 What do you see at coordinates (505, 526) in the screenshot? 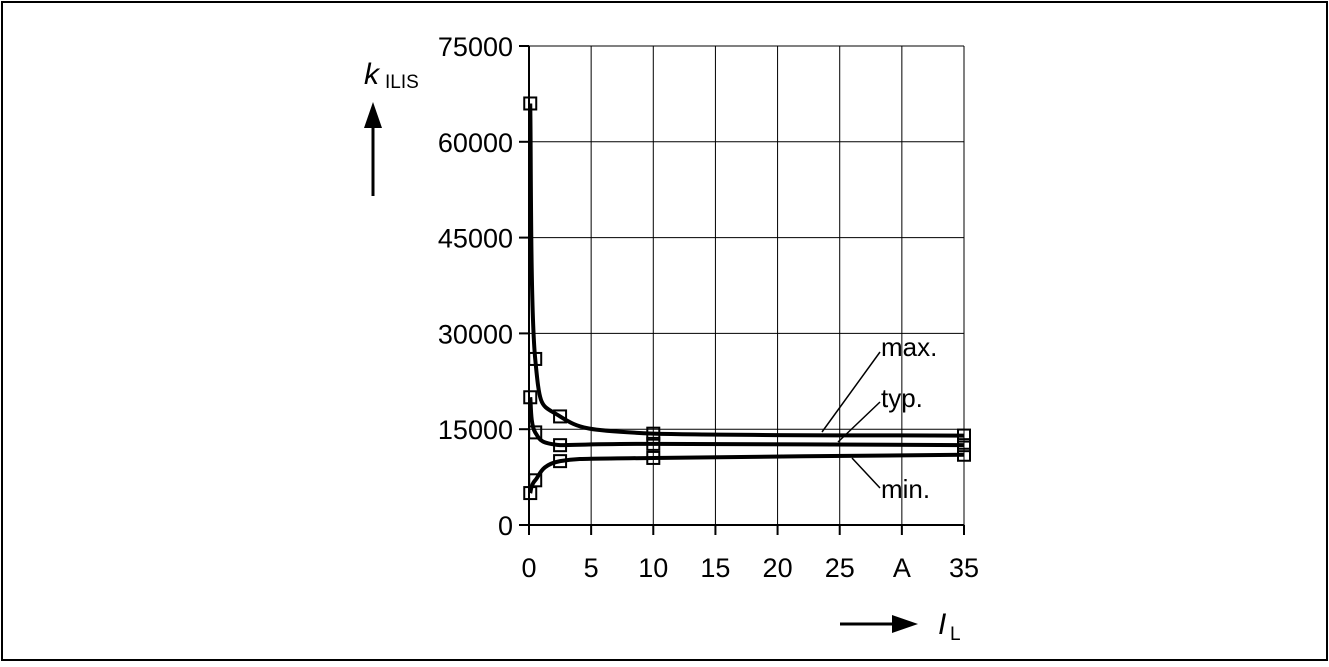
I see `y-tick-label: 0` at bounding box center [505, 526].